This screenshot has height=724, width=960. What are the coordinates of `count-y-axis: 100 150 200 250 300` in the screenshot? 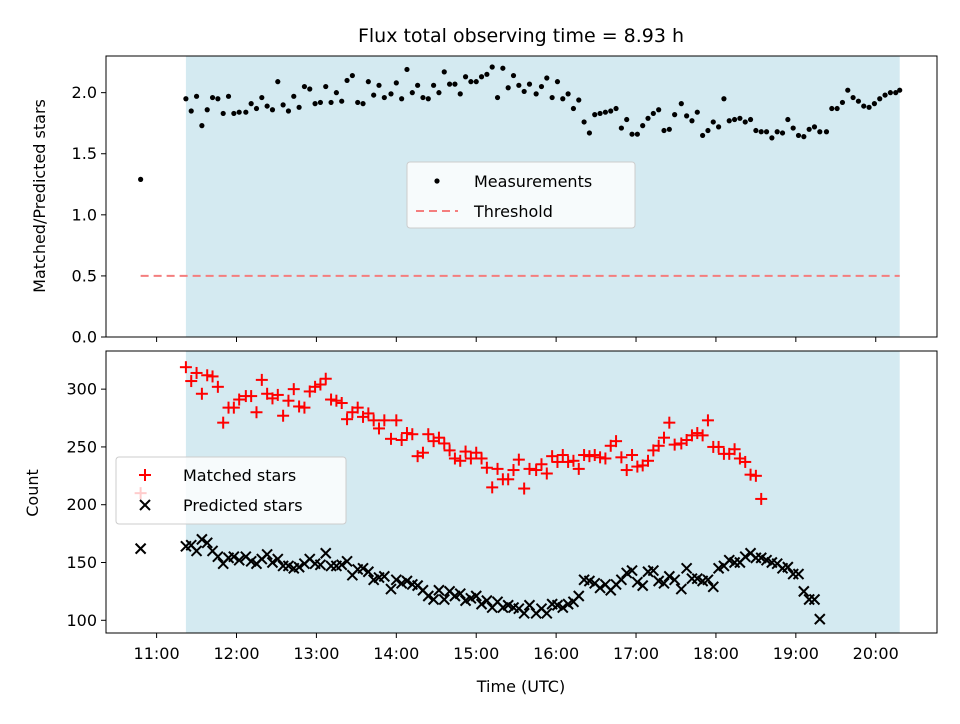 It's located at (86, 505).